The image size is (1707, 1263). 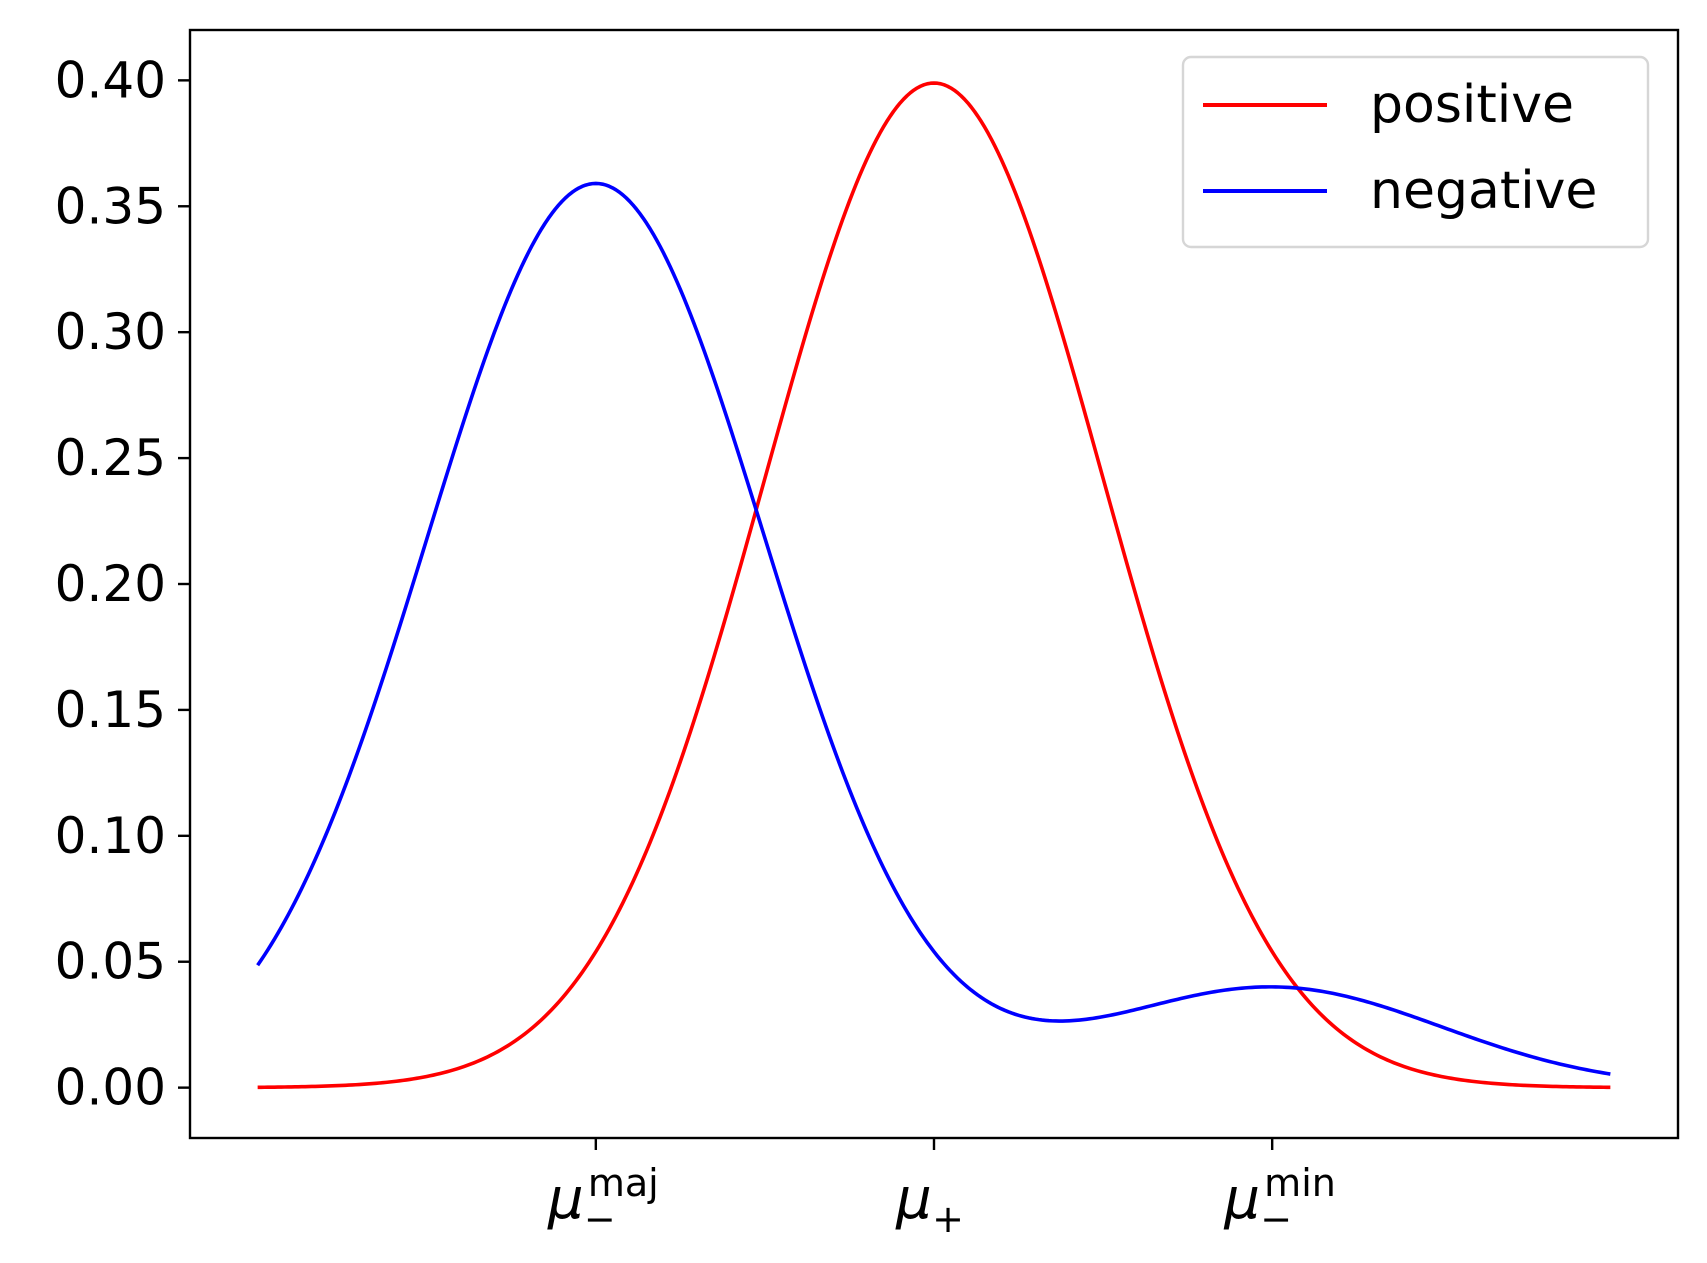 What do you see at coordinates (110, 206) in the screenshot?
I see `y-tick-label: 0.35` at bounding box center [110, 206].